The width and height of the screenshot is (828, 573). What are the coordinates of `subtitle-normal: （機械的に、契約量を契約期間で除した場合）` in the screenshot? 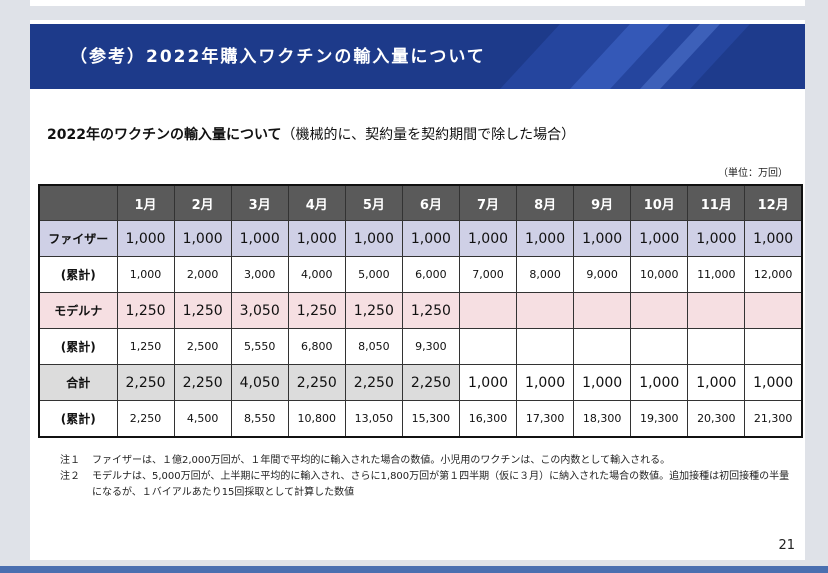 It's located at (428, 135).